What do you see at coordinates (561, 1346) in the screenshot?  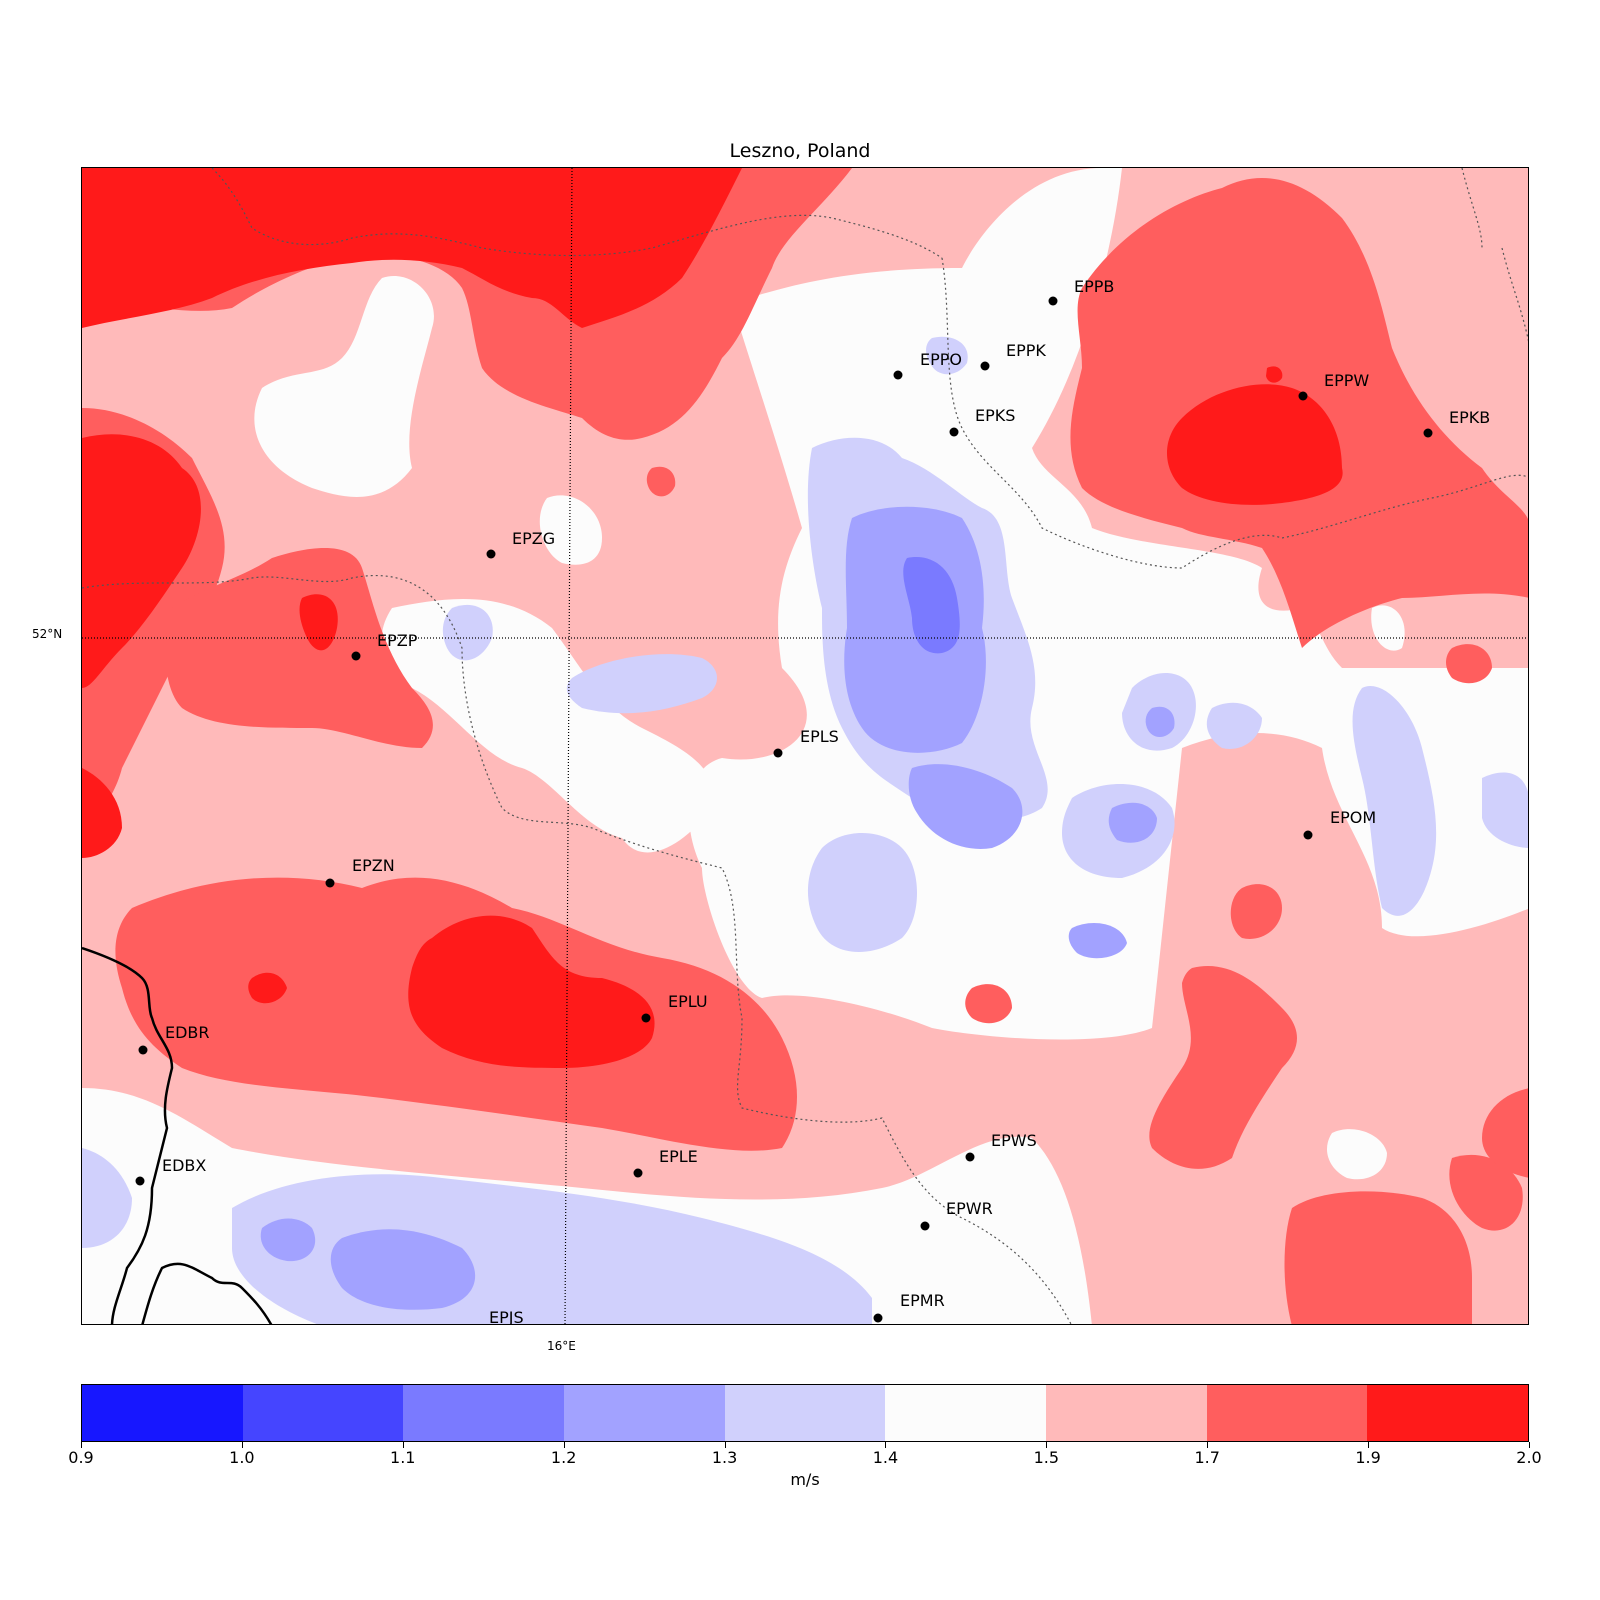 I see `longitude-label: 16°E` at bounding box center [561, 1346].